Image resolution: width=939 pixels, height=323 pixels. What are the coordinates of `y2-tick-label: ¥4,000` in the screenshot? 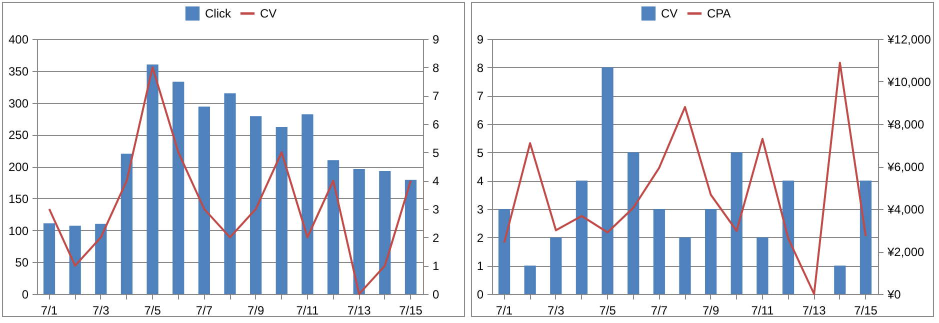 It's located at (905, 209).